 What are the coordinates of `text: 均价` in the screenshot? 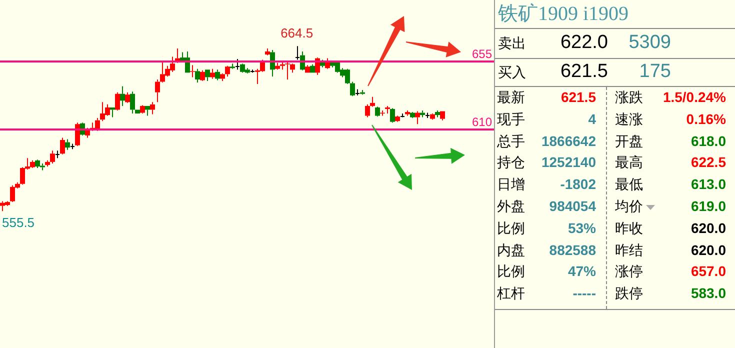 It's located at (629, 207).